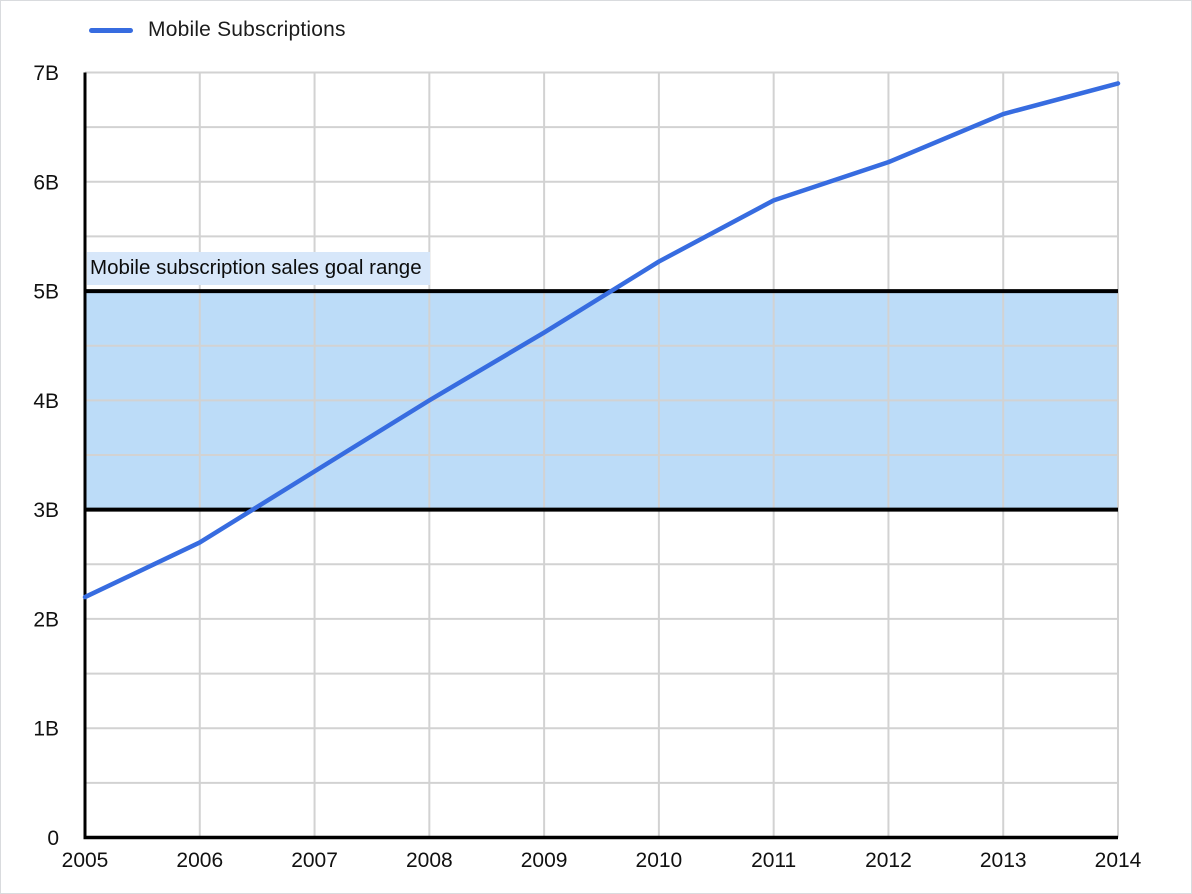 Image resolution: width=1192 pixels, height=894 pixels. What do you see at coordinates (46, 182) in the screenshot?
I see `y-tick-label: 6B` at bounding box center [46, 182].